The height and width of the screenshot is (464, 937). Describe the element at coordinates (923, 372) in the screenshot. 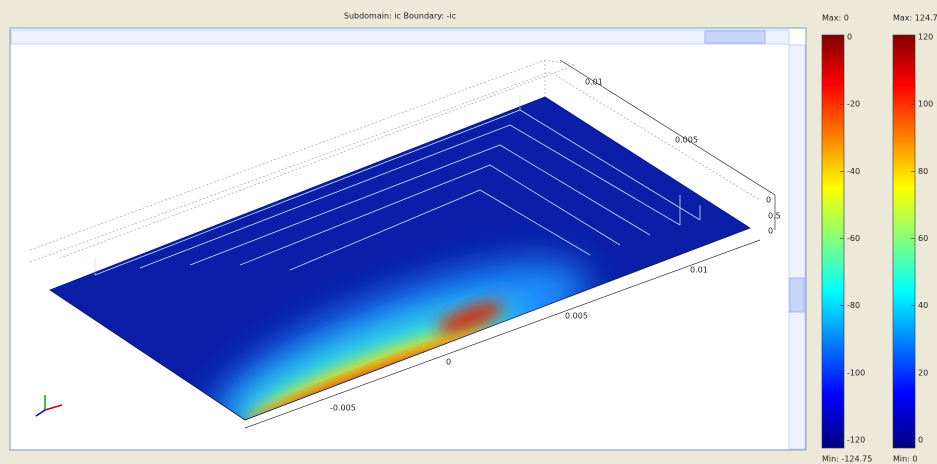

I see `colorbar-tick-label: 20` at that location.